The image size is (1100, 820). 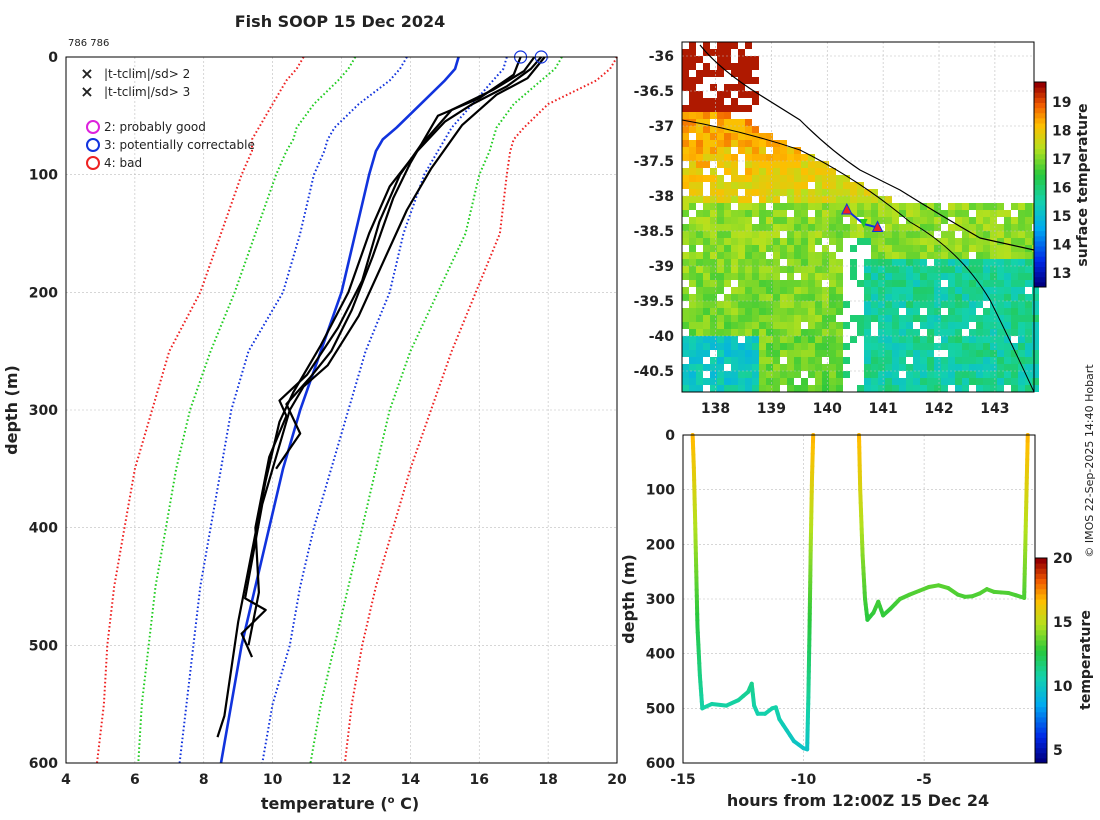 I want to click on ts-y-tick-label: 300, so click(x=660, y=600).